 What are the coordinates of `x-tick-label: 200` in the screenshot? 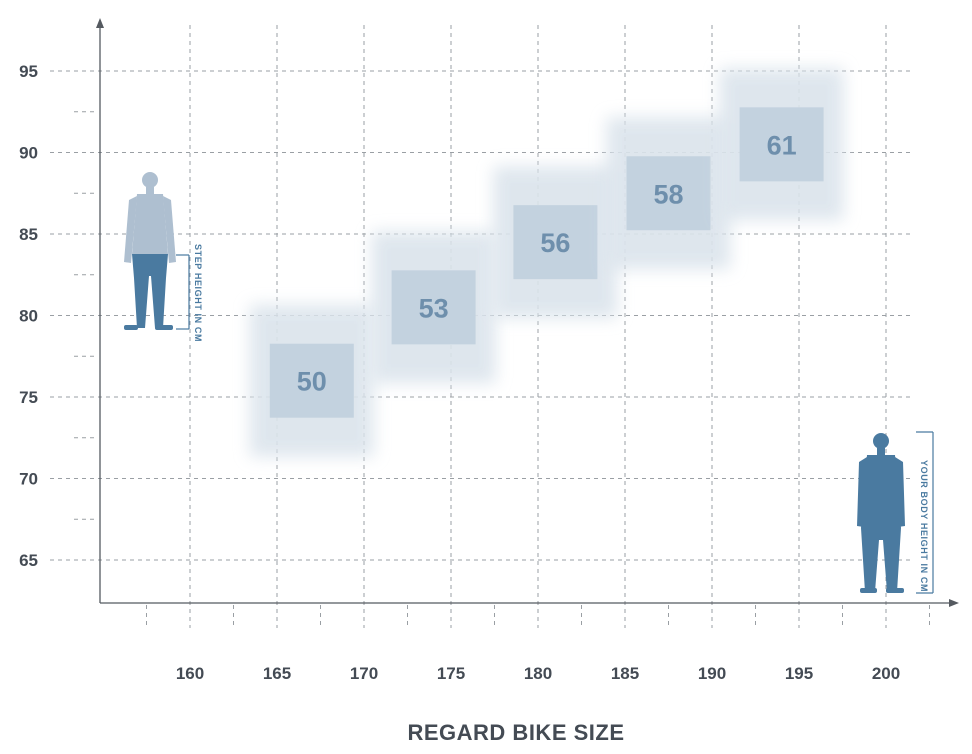 It's located at (886, 673).